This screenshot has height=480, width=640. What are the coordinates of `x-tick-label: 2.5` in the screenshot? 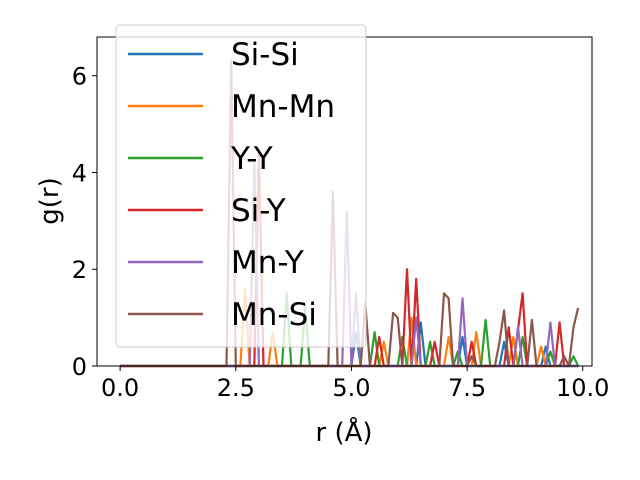 It's located at (236, 388).